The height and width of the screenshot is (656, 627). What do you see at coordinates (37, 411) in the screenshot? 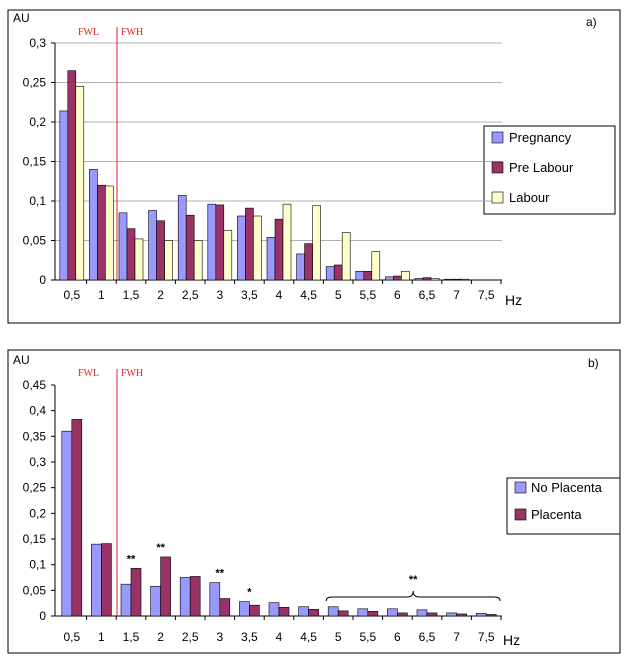
I see `y-tick-label: 0,4` at bounding box center [37, 411].